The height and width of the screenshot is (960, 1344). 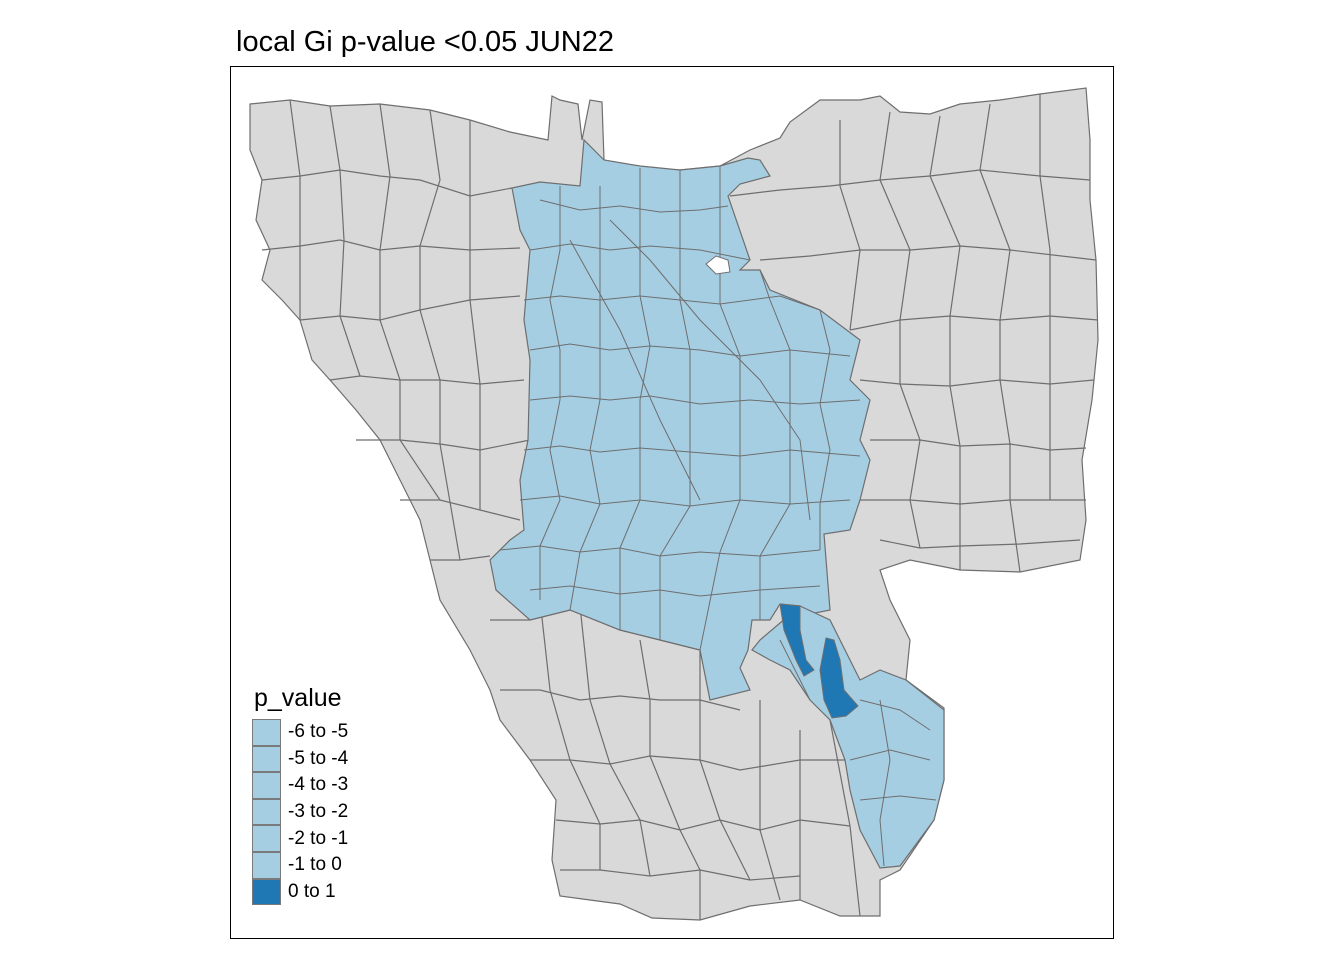 I want to click on legend-item: -4 to -3, so click(x=300, y=785).